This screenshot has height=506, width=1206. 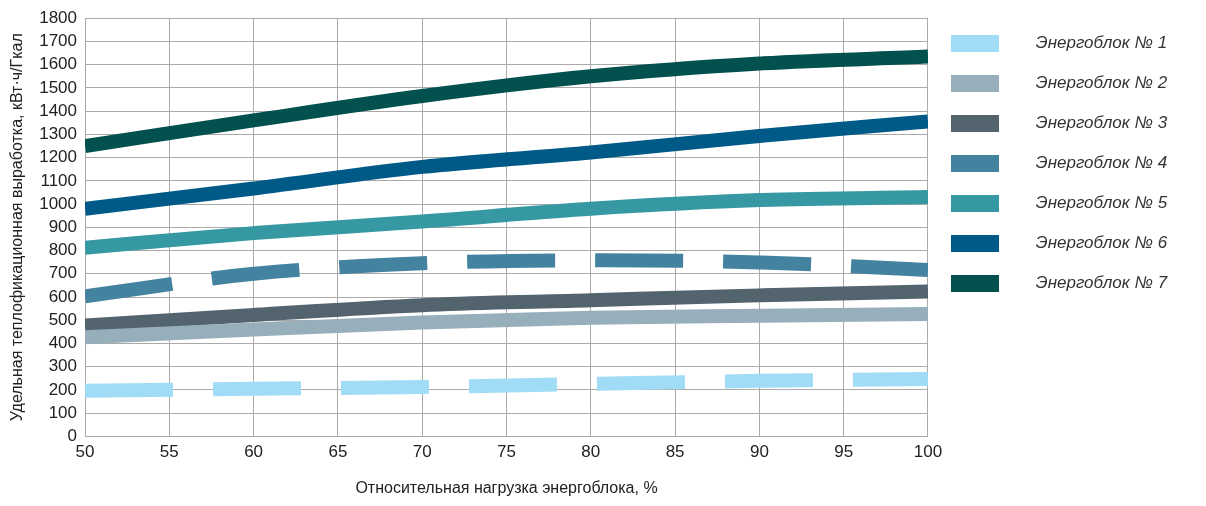 I want to click on legend-label: Энергоблок № 4, so click(x=1097, y=163).